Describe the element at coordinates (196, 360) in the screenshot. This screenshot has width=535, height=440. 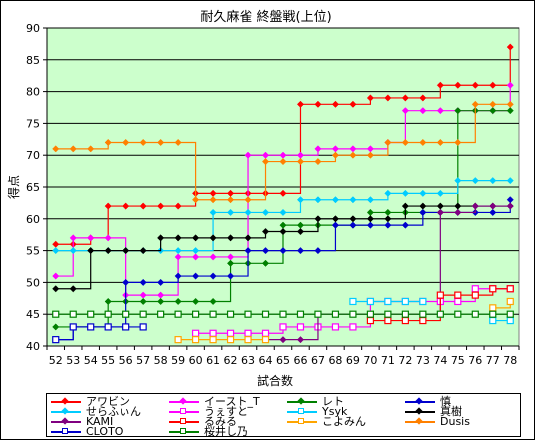
I see `x-tick-label: 60` at that location.